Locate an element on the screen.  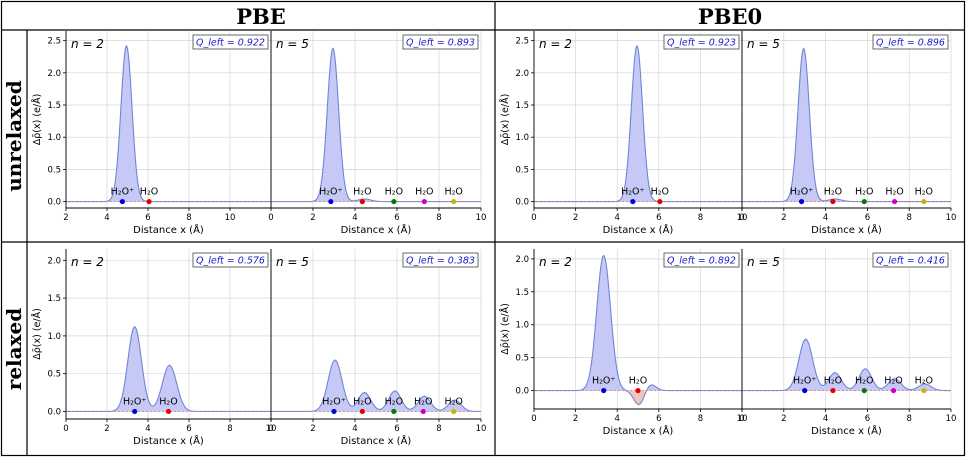
q-left-label: Q_left = 0.576 is located at coordinates (230, 261).